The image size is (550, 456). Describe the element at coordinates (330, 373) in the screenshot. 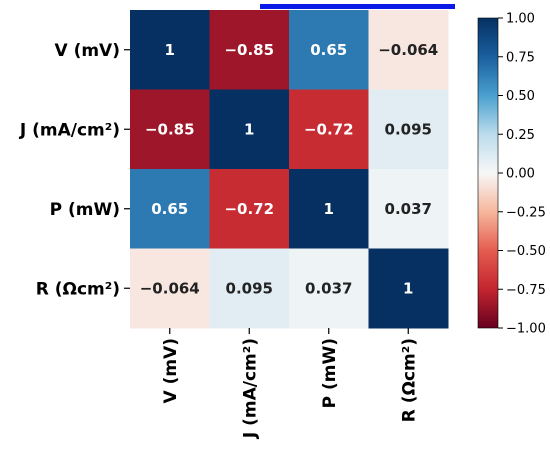

I see `x-tick-label: P (mW)` at that location.